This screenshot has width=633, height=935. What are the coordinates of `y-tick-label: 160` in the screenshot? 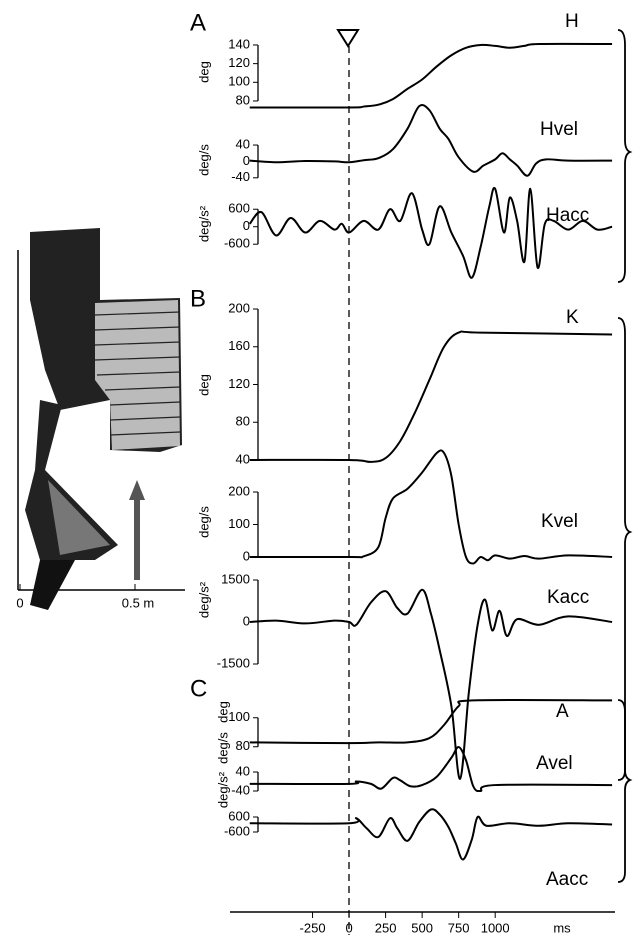 It's located at (239, 345).